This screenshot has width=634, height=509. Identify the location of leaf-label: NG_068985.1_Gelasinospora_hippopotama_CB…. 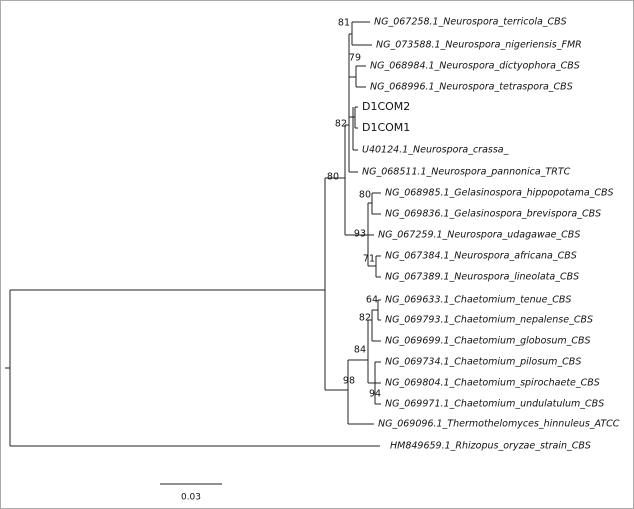
(499, 193).